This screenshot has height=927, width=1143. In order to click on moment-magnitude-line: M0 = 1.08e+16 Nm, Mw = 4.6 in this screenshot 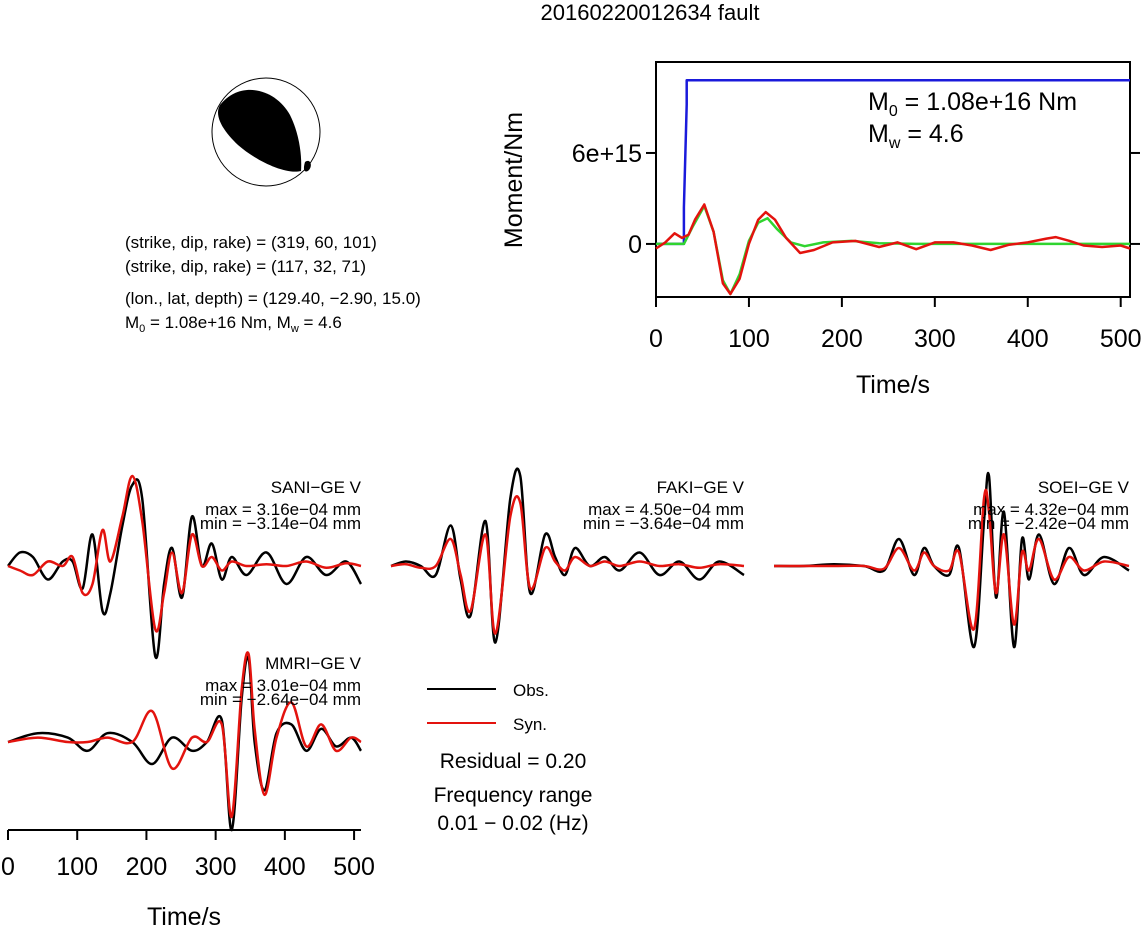, I will do `click(233, 324)`.